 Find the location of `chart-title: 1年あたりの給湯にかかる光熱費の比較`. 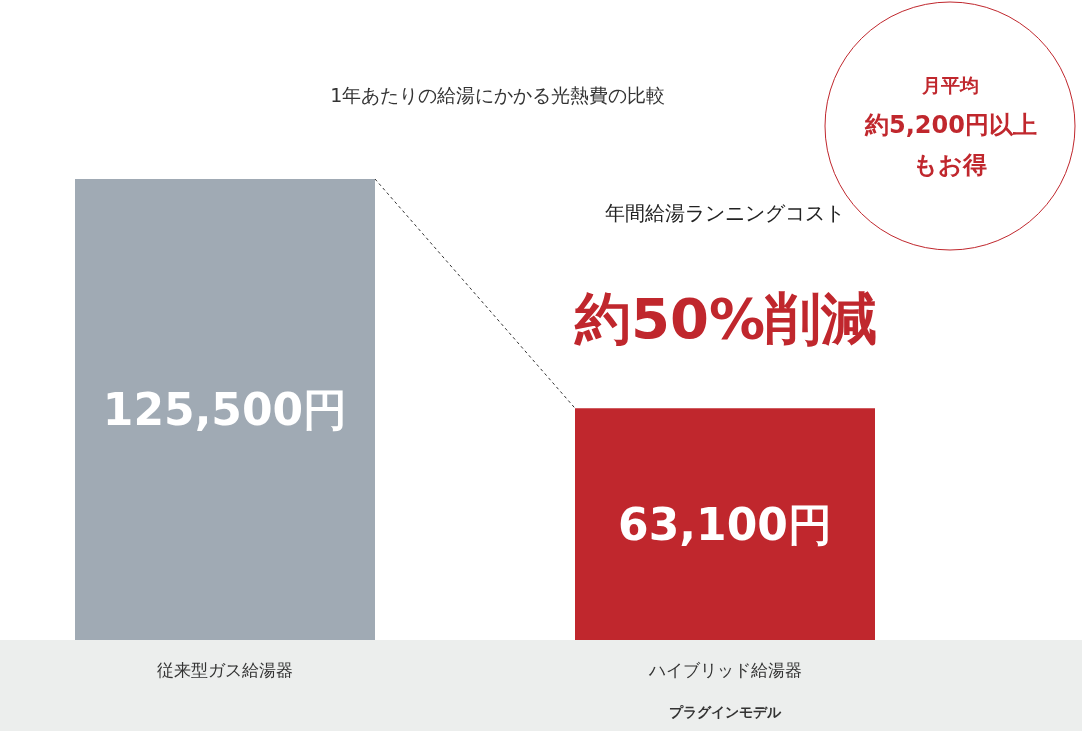

chart-title: 1年あたりの給湯にかかる光熱費の比較 is located at coordinates (498, 94).